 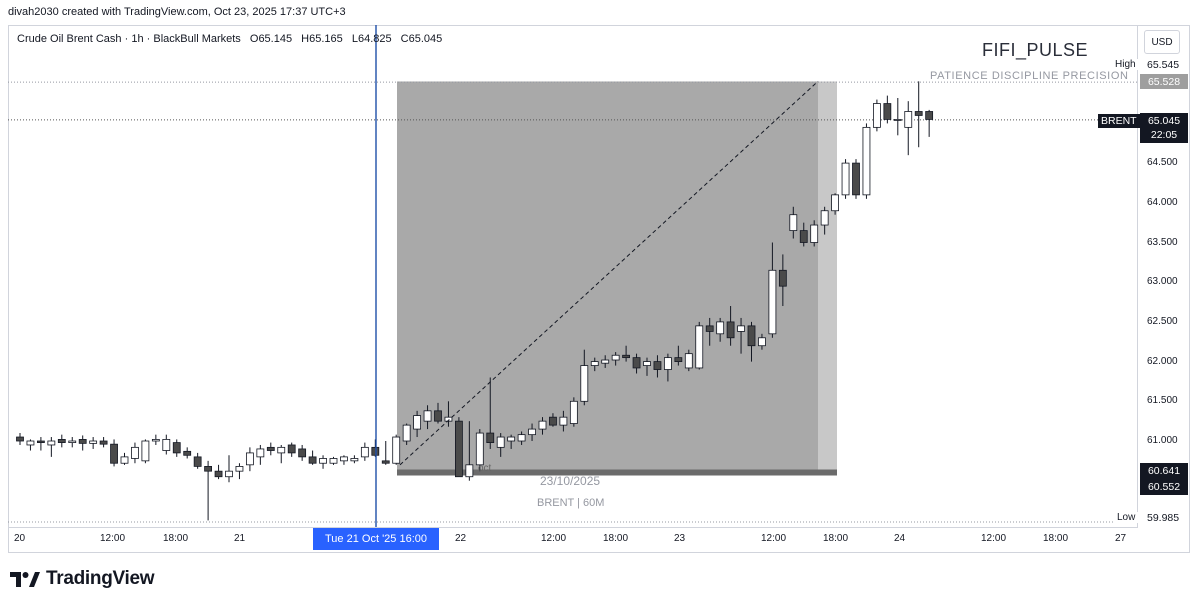 What do you see at coordinates (1029, 76) in the screenshot?
I see `watermark-subtitle: PATIENCE DISCIPLINE PRECISION` at bounding box center [1029, 76].